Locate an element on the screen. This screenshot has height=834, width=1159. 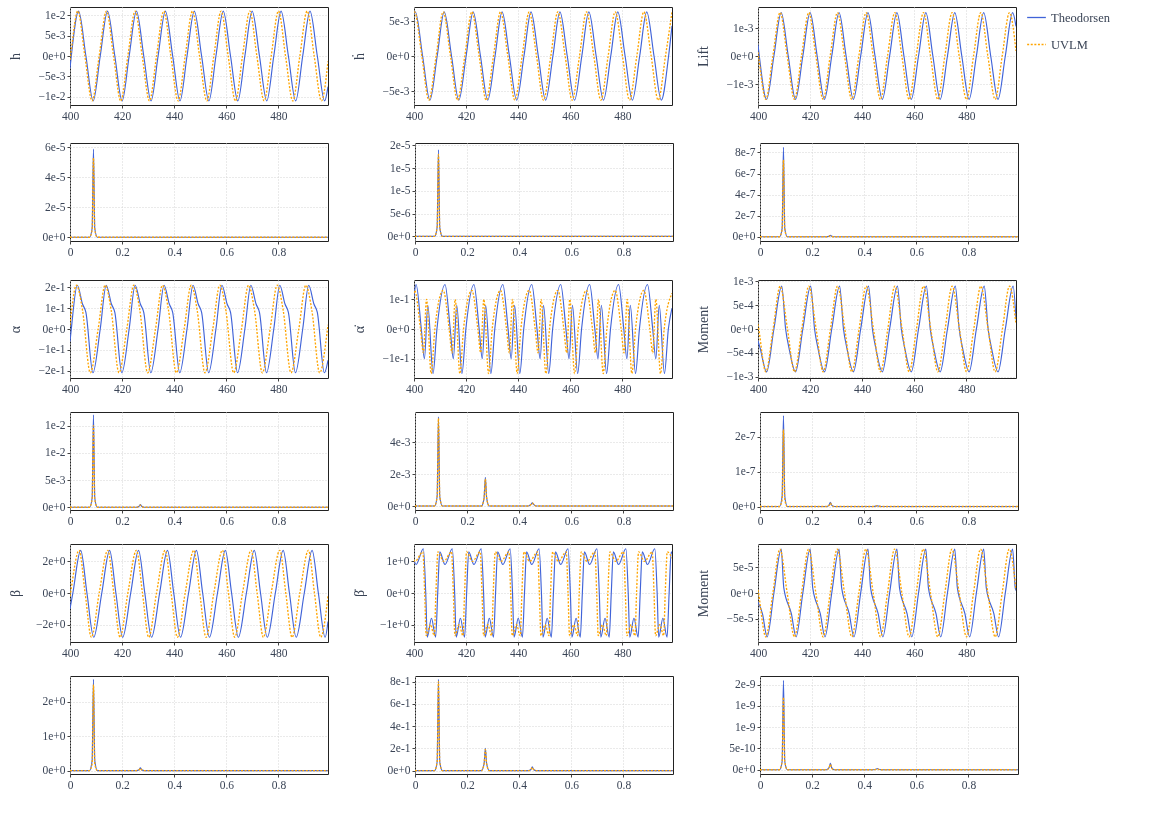
y-tick-label: 1e-3 is located at coordinates (743, 280).